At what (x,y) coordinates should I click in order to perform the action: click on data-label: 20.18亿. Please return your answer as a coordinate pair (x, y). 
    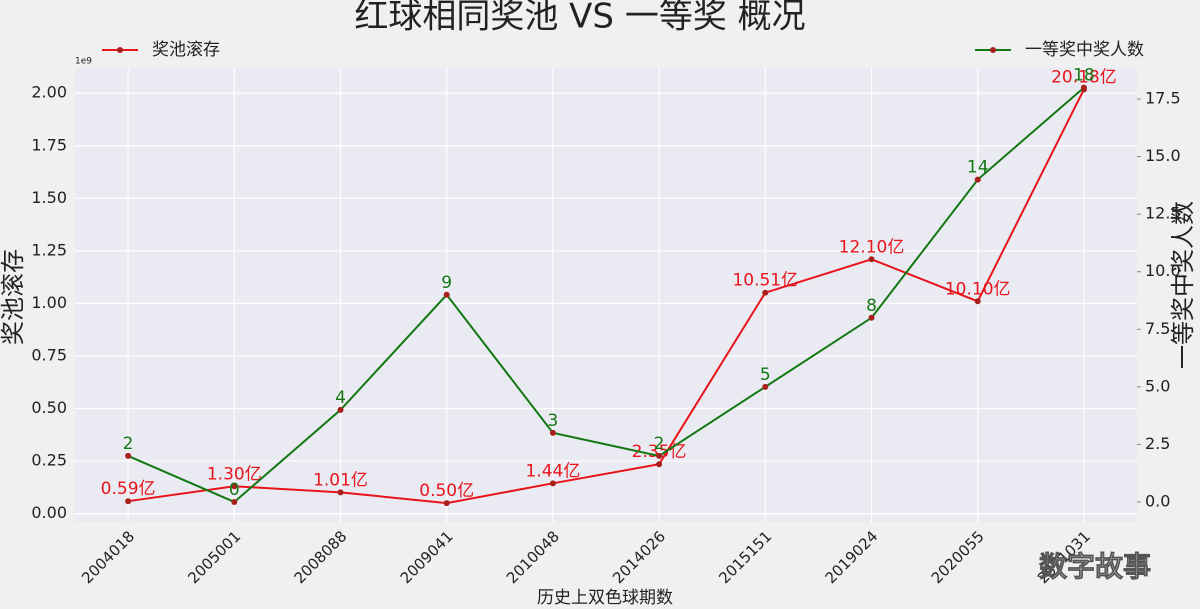
    Looking at the image, I should click on (1084, 77).